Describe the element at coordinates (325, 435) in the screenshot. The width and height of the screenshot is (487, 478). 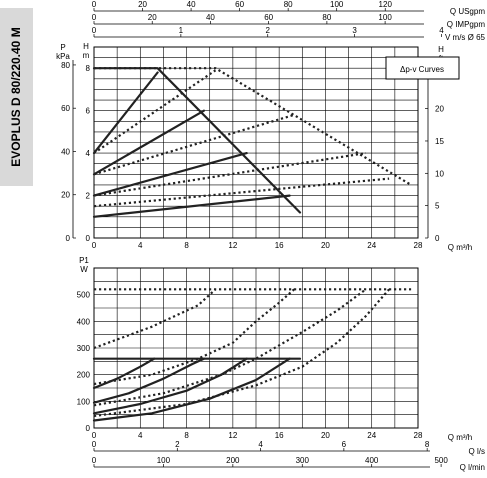
I see `power-x-tick: 20` at that location.